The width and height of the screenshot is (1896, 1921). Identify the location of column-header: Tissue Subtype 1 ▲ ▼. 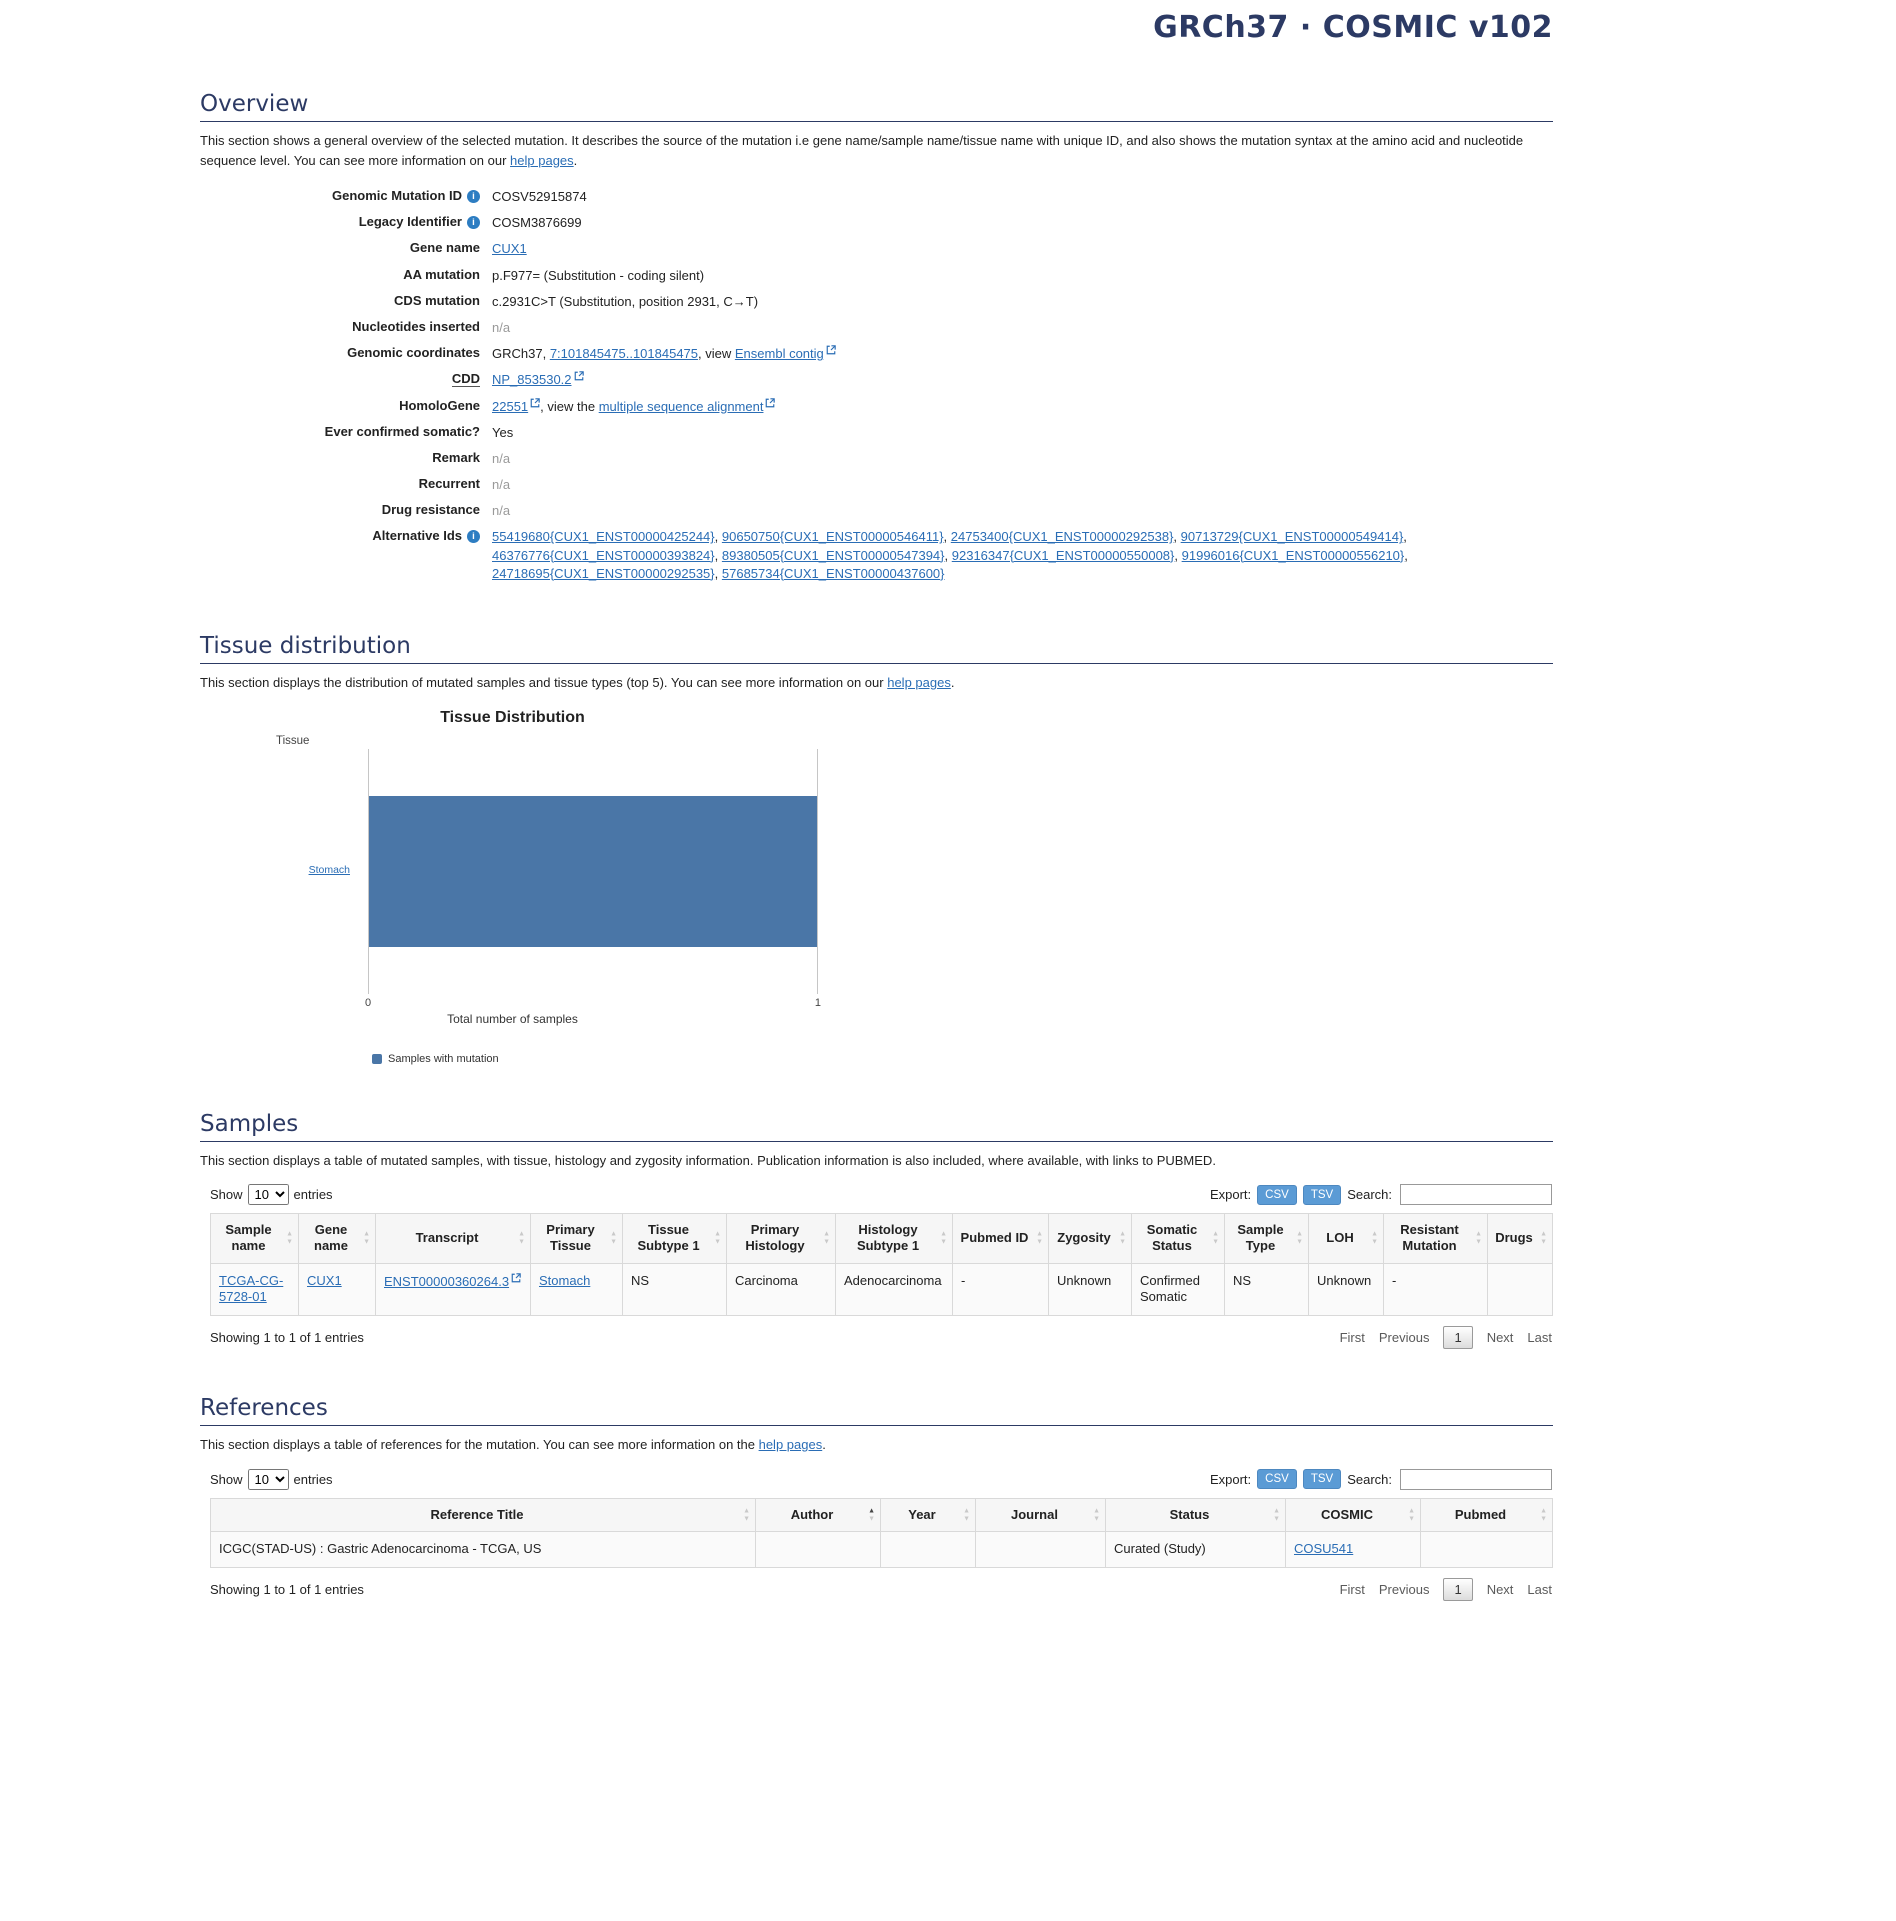
(674, 1238).